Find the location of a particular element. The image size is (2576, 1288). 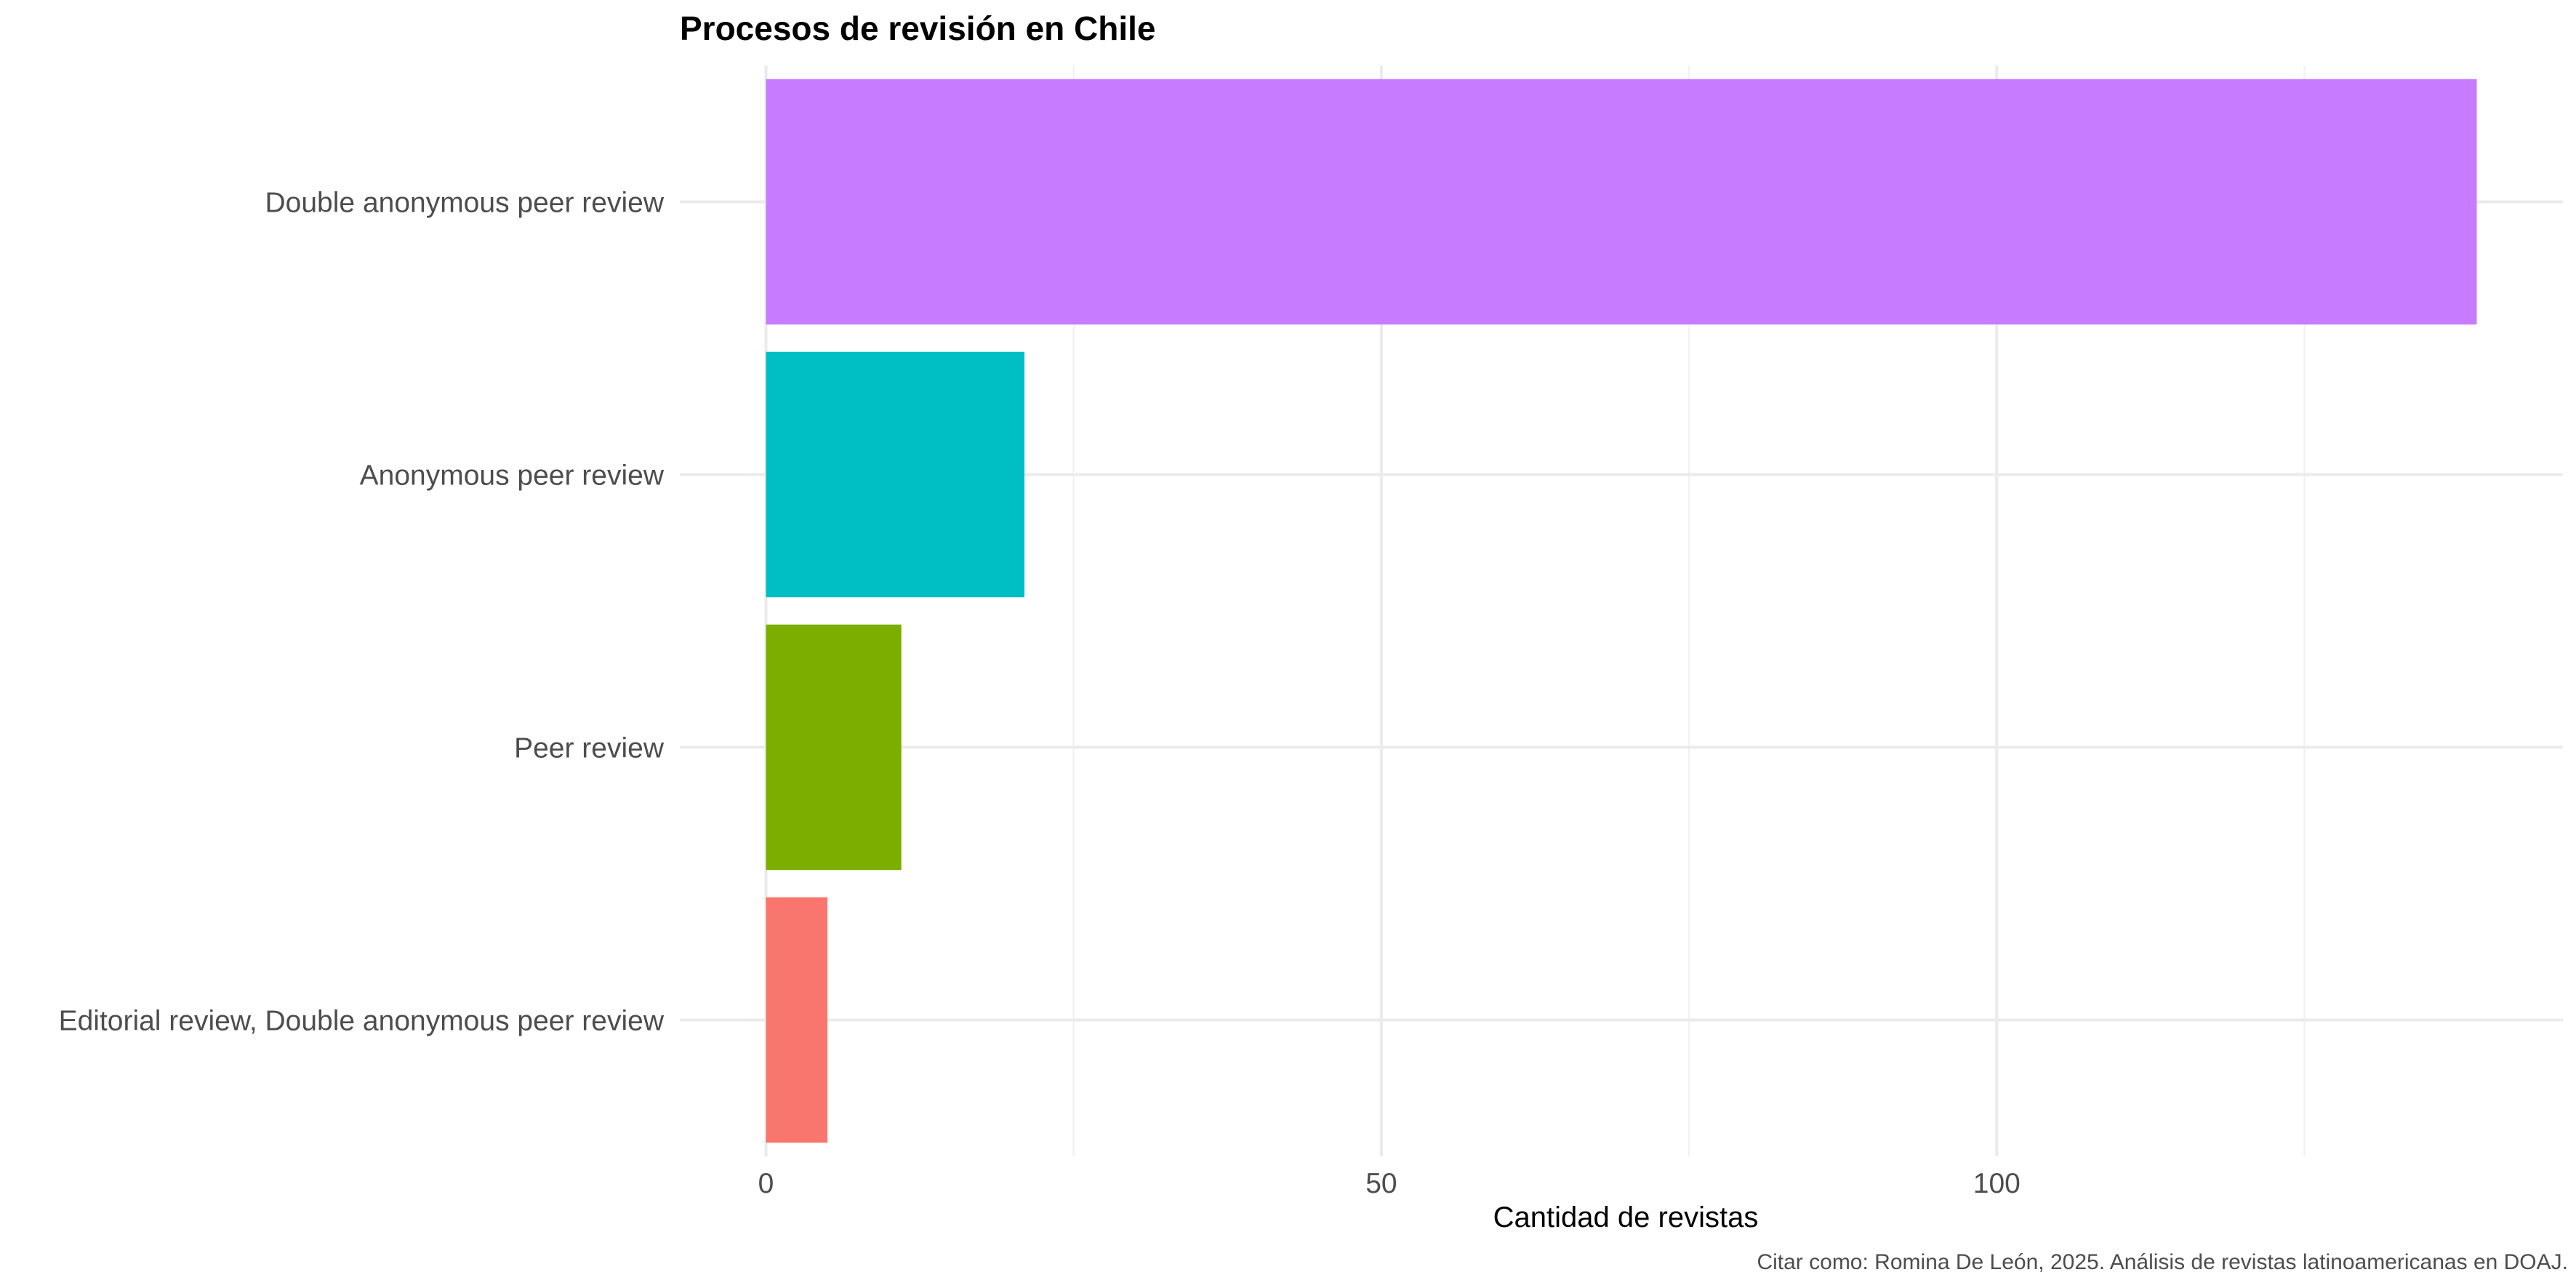

y-tick-label: Peer review is located at coordinates (589, 748).